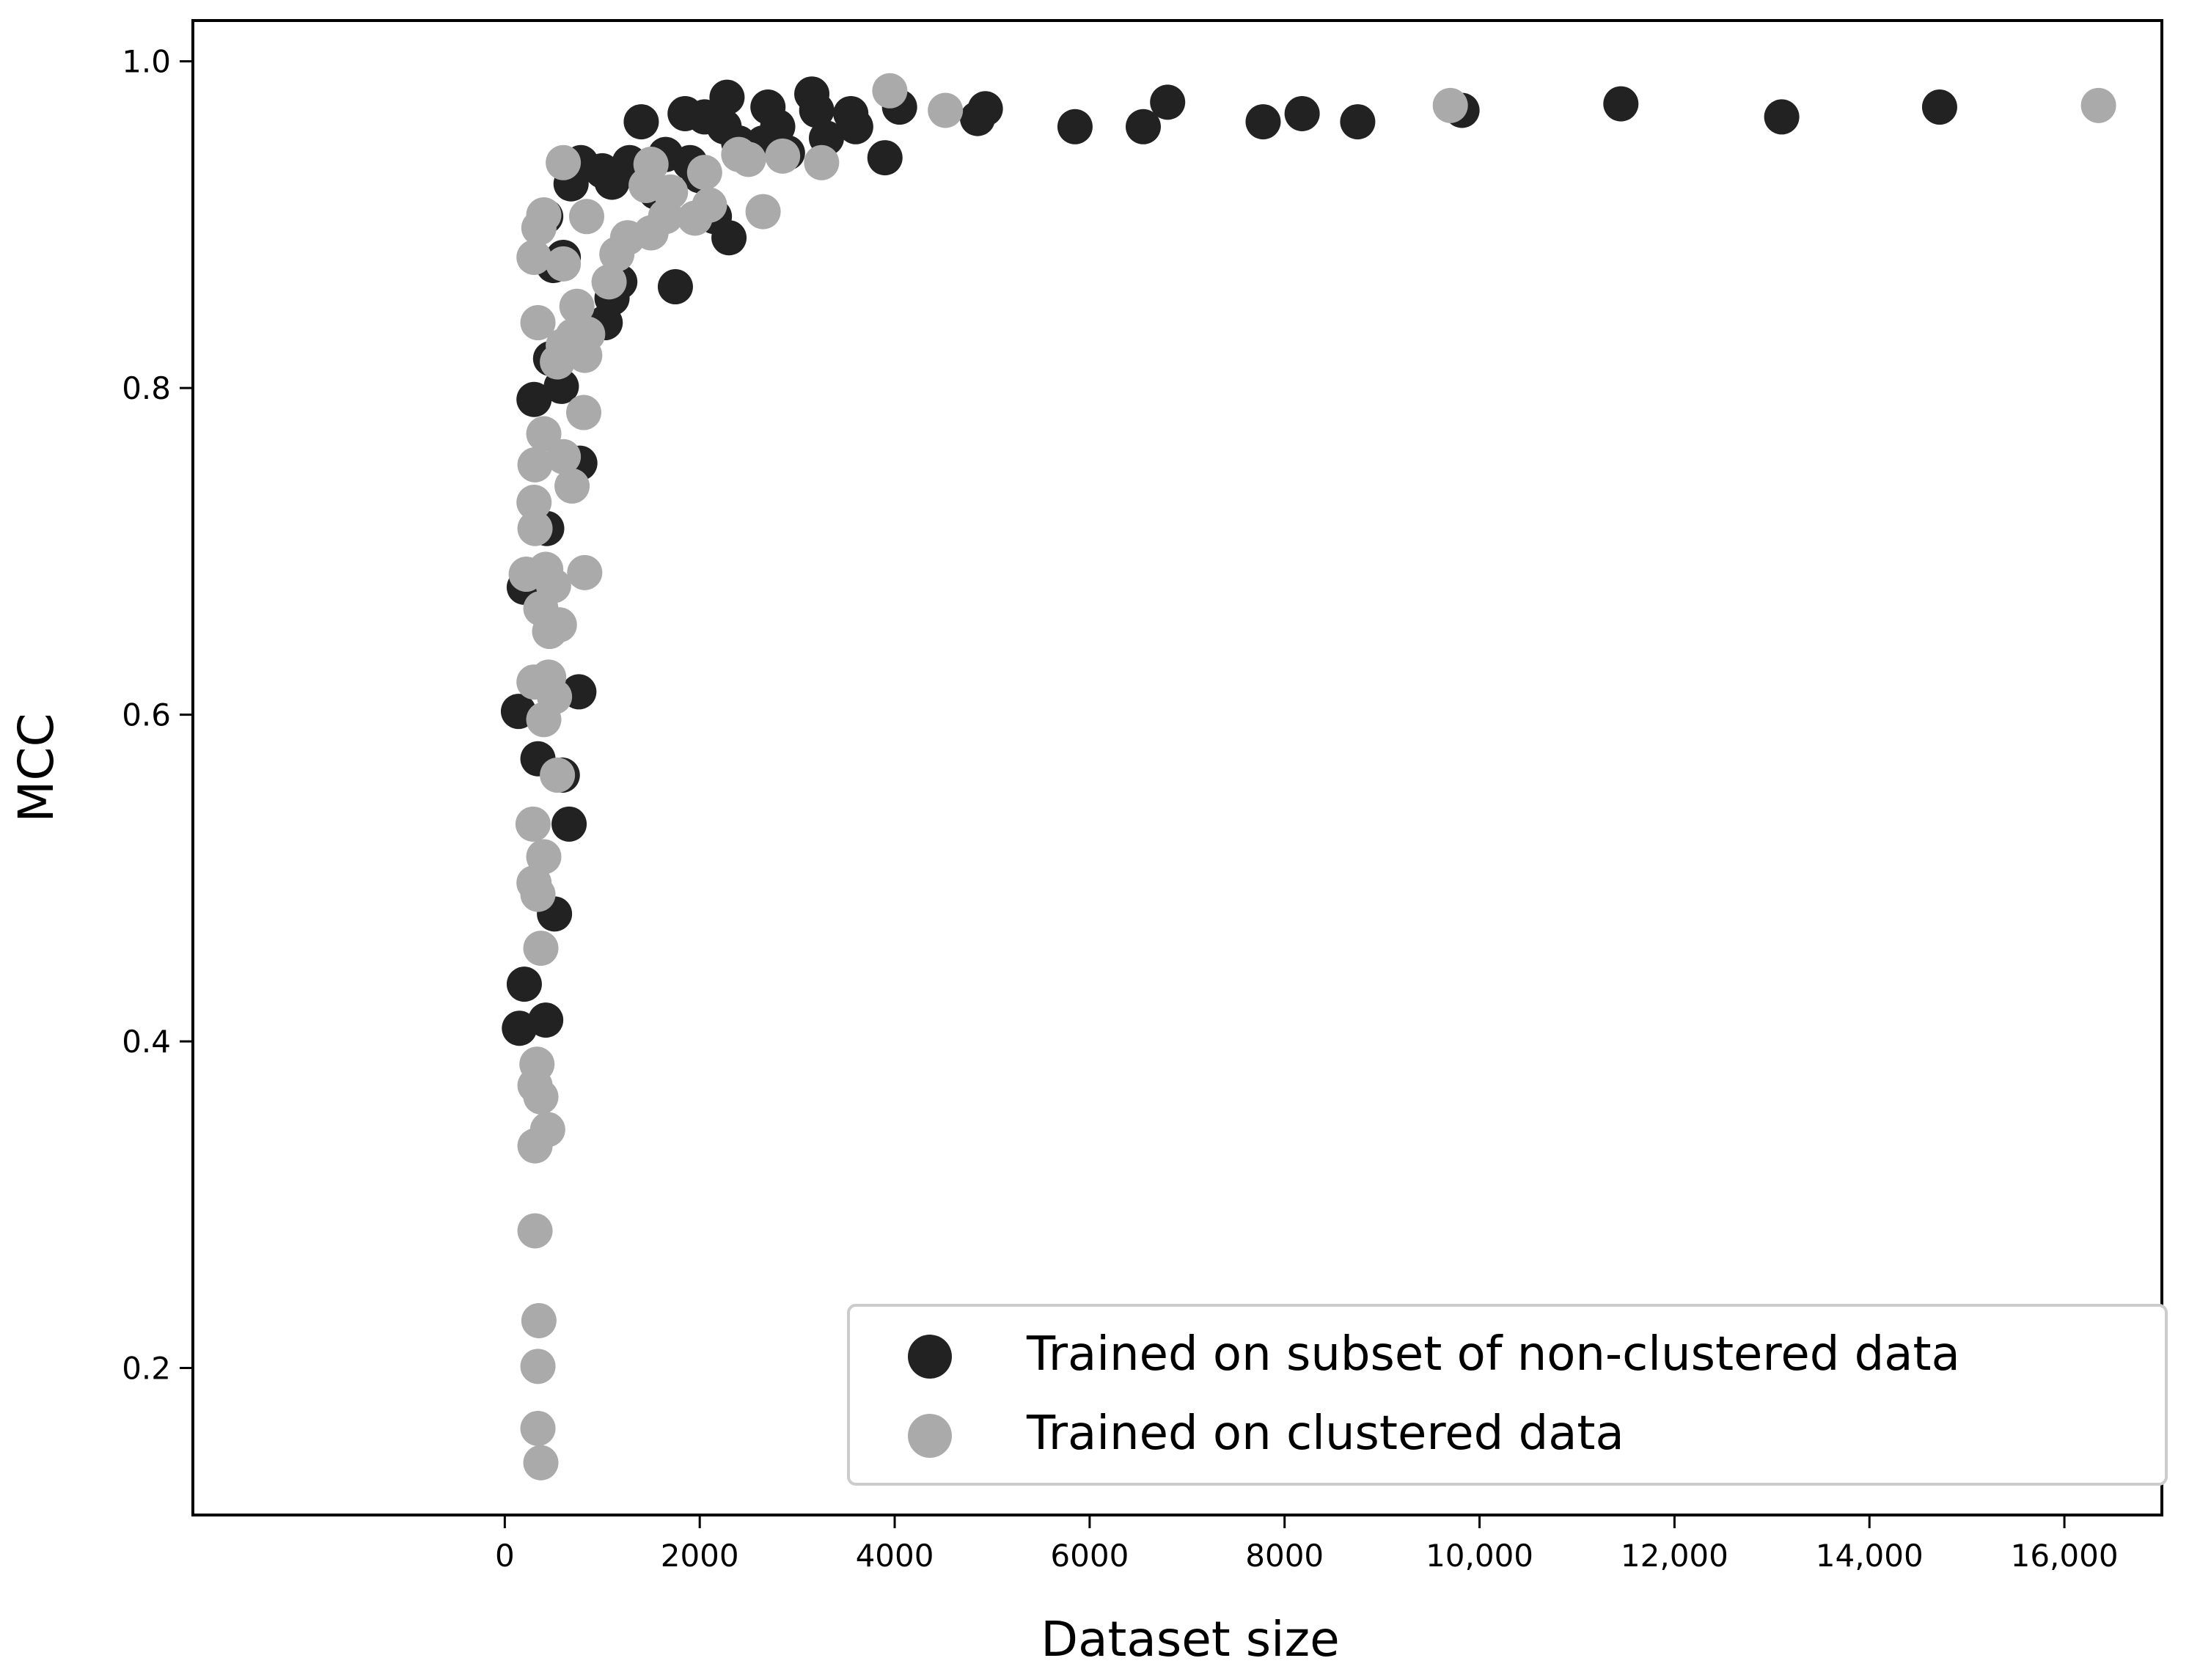 This screenshot has height=1680, width=2211. I want to click on y-tick-label: 0.2, so click(146, 1369).